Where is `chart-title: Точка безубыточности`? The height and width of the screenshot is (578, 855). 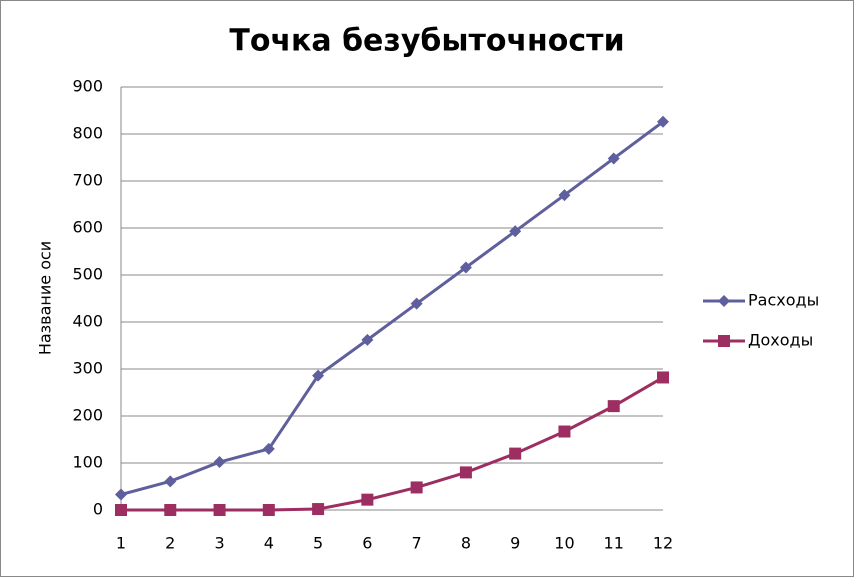 chart-title: Точка безубыточности is located at coordinates (426, 41).